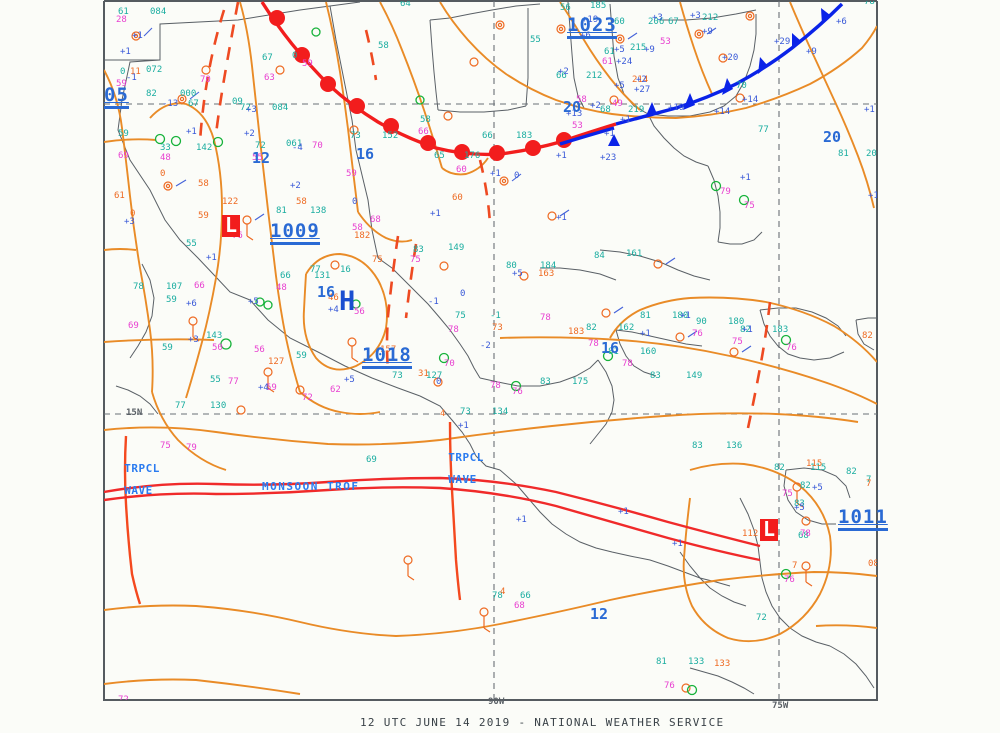 This screenshot has width=1000, height=733. Describe the element at coordinates (191, 304) in the screenshot. I see `svg-text: +6` at that location.